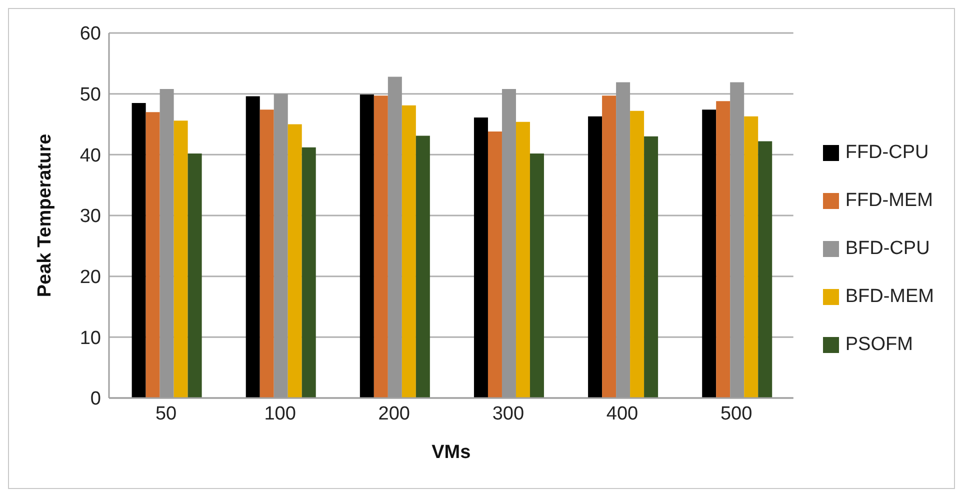 This screenshot has height=495, width=961. What do you see at coordinates (508, 413) in the screenshot?
I see `x-tick-label: 300` at bounding box center [508, 413].